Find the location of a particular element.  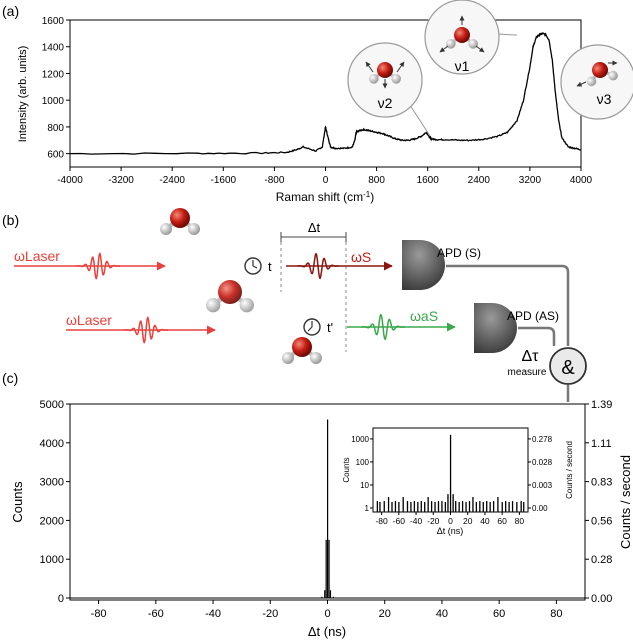

panel-c-y-ticks: 0 1000 2000 3000 4000 5000 is located at coordinates (55, 502).